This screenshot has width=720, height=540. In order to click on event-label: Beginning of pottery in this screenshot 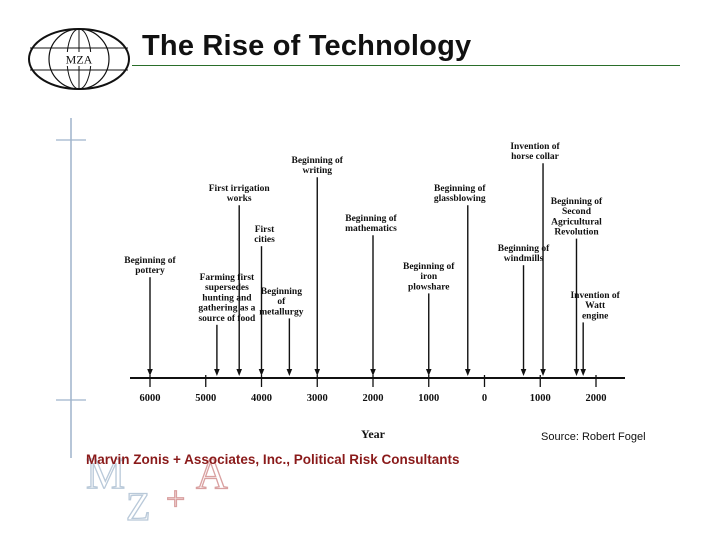, I will do `click(150, 266)`.